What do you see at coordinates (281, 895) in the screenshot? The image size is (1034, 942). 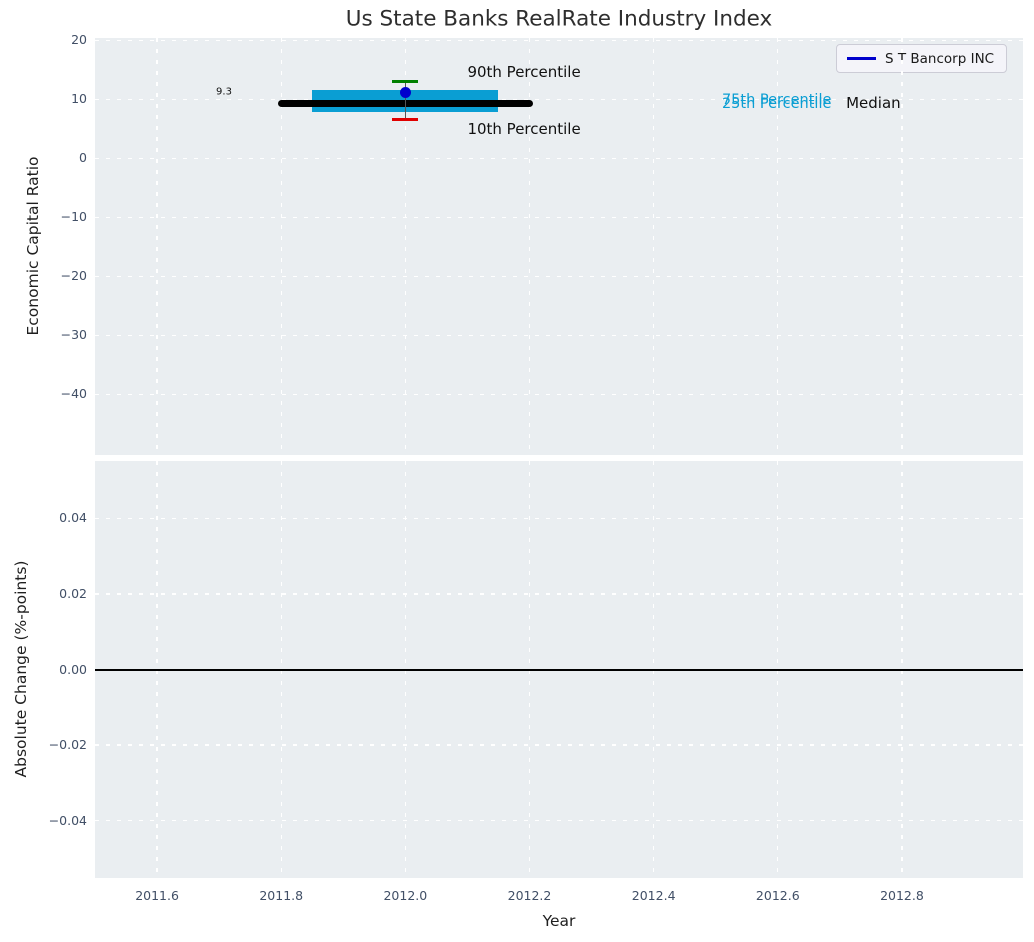 I see `x-tick-label: 2011.8` at bounding box center [281, 895].